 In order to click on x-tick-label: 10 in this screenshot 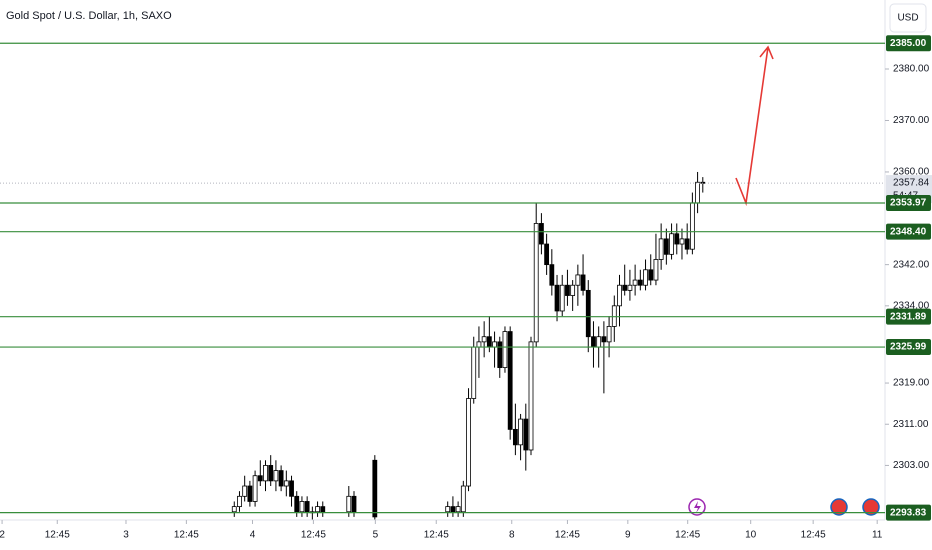, I will do `click(751, 535)`.